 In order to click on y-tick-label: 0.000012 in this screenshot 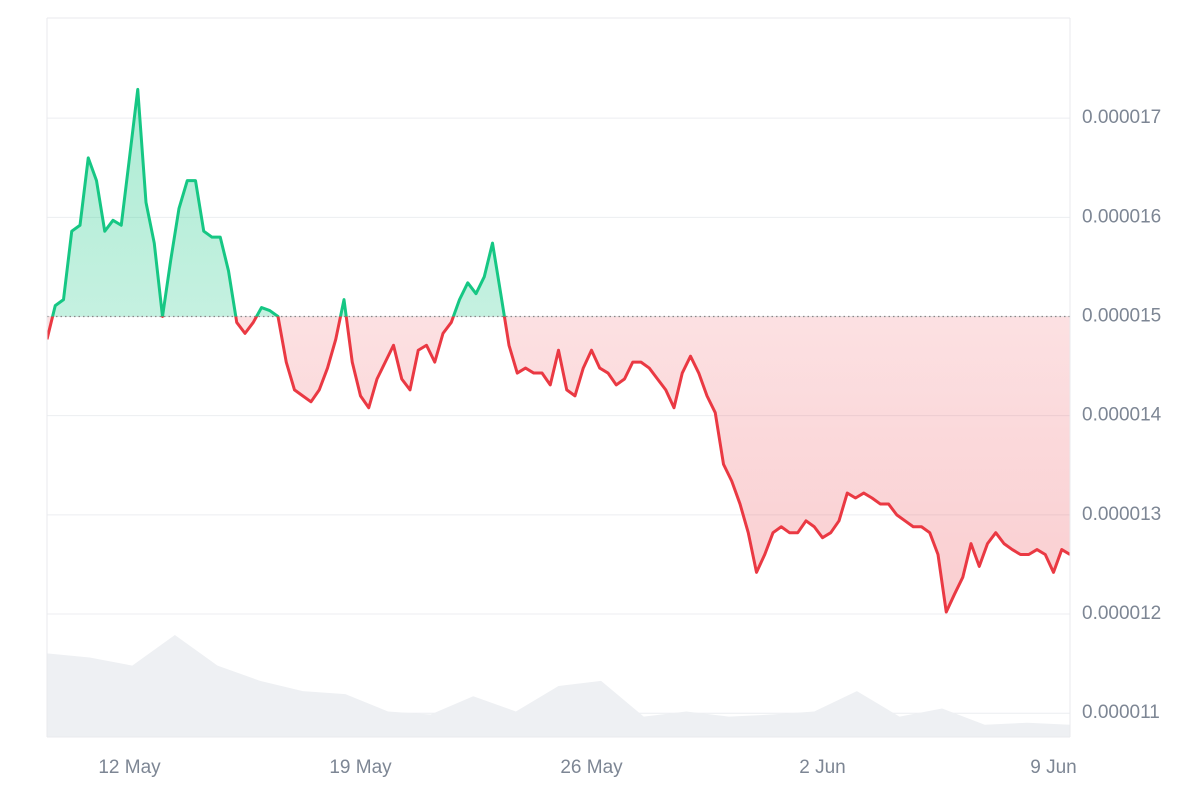, I will do `click(1121, 613)`.